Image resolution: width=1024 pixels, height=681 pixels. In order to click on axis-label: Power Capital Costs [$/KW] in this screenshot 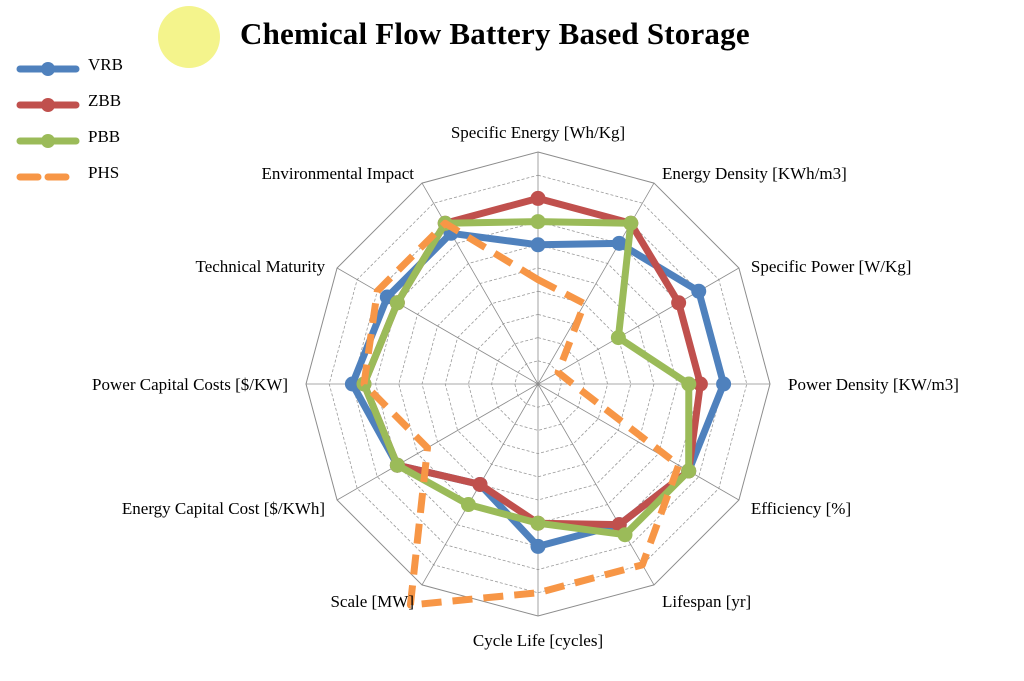, I will do `click(190, 384)`.